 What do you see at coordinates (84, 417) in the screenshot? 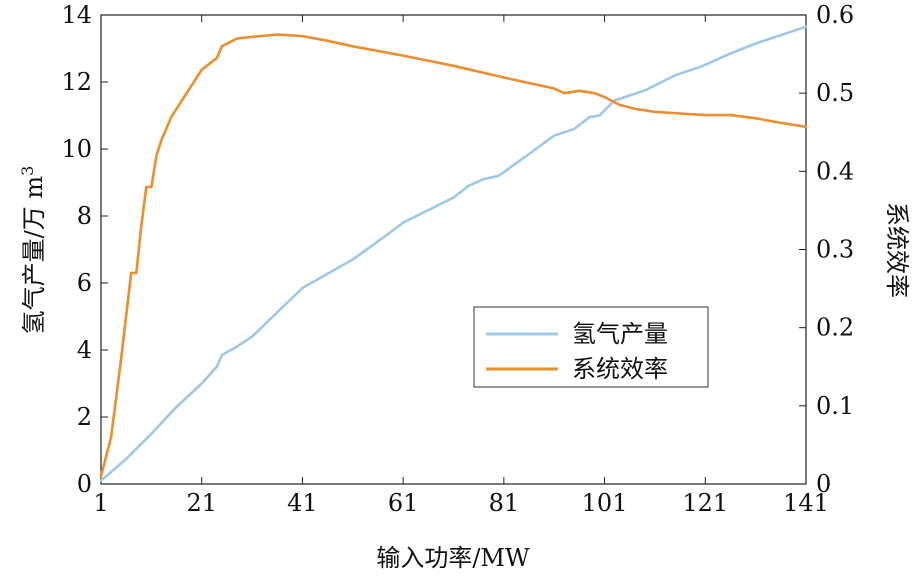
I see `y-left-tick-label: 2` at bounding box center [84, 417].